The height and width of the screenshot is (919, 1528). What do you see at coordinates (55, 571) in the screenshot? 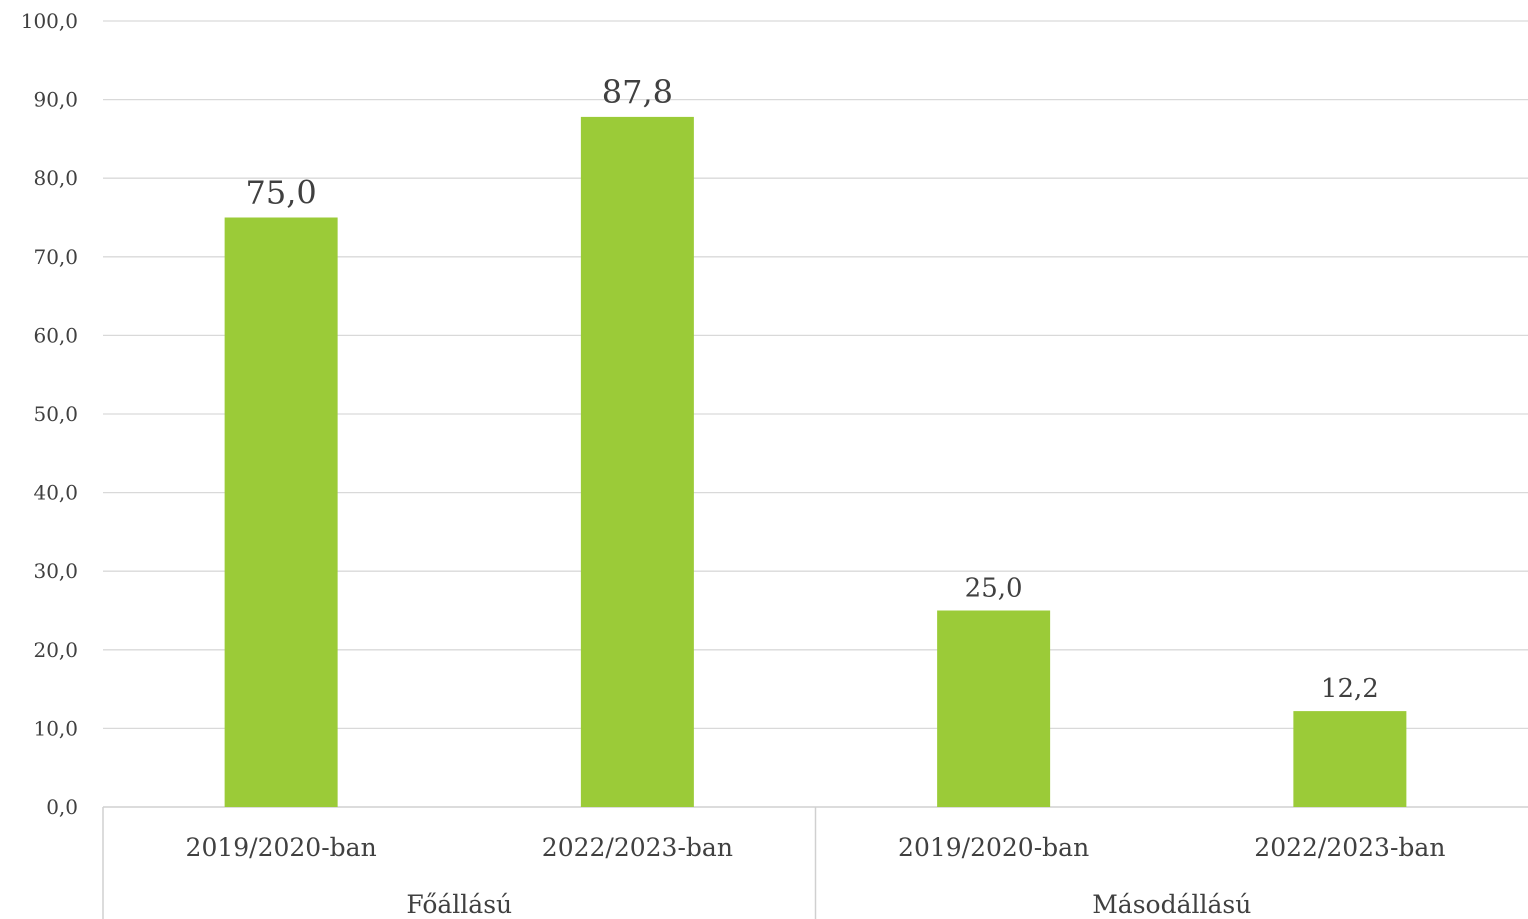
I see `y-tick-label: 30,0` at bounding box center [55, 571].